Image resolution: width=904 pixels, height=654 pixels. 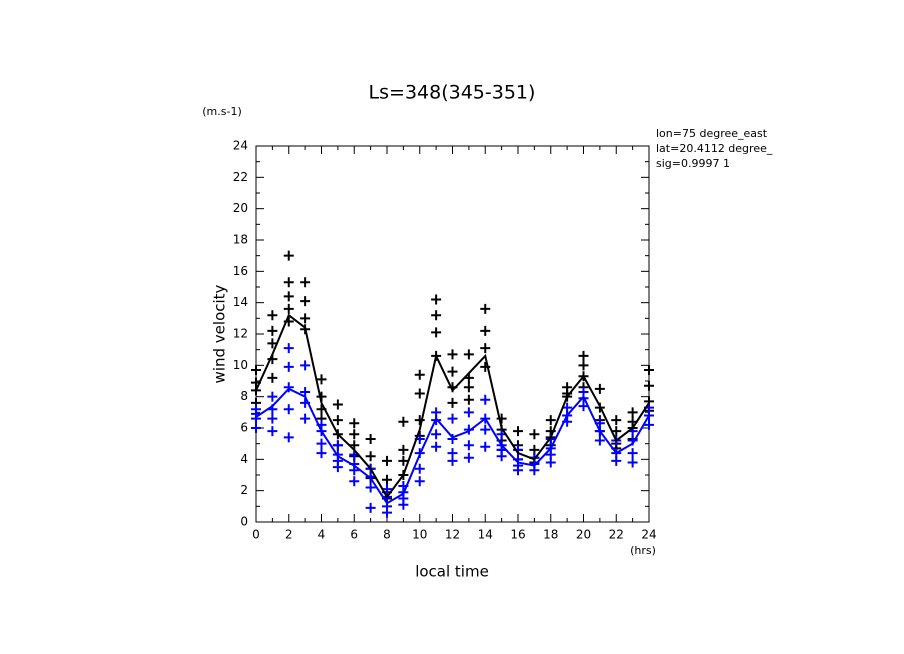 I want to click on x-tick-label: 10, so click(x=419, y=535).